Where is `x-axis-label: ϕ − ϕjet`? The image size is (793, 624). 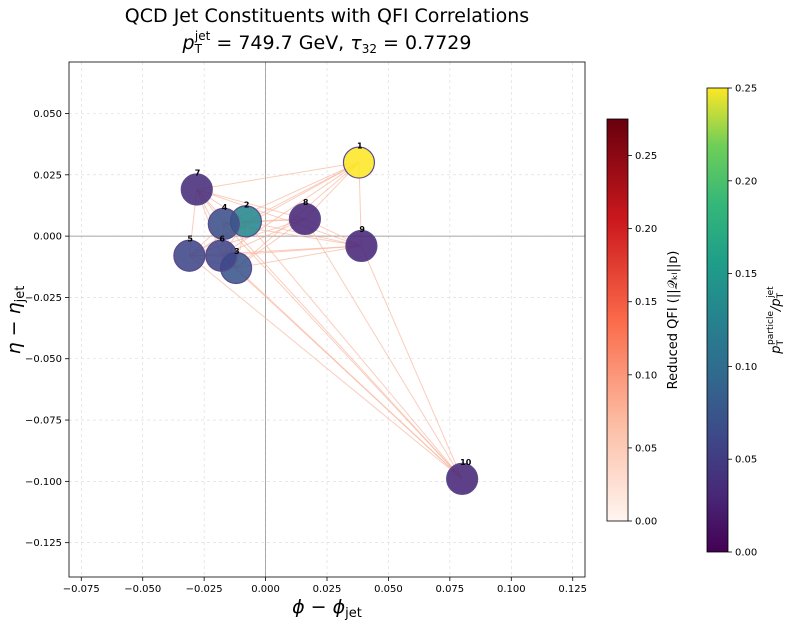 x-axis-label: ϕ − ϕjet is located at coordinates (327, 608).